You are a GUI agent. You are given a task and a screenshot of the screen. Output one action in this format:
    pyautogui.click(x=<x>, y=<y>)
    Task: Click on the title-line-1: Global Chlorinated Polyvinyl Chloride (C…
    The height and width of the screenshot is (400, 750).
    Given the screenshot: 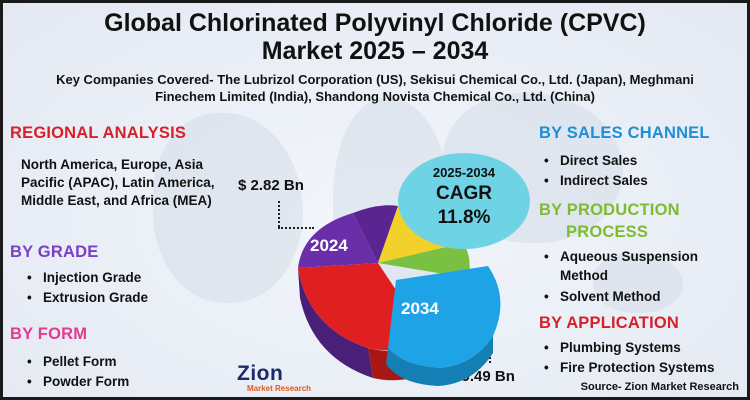 What is the action you would take?
    pyautogui.click(x=375, y=23)
    